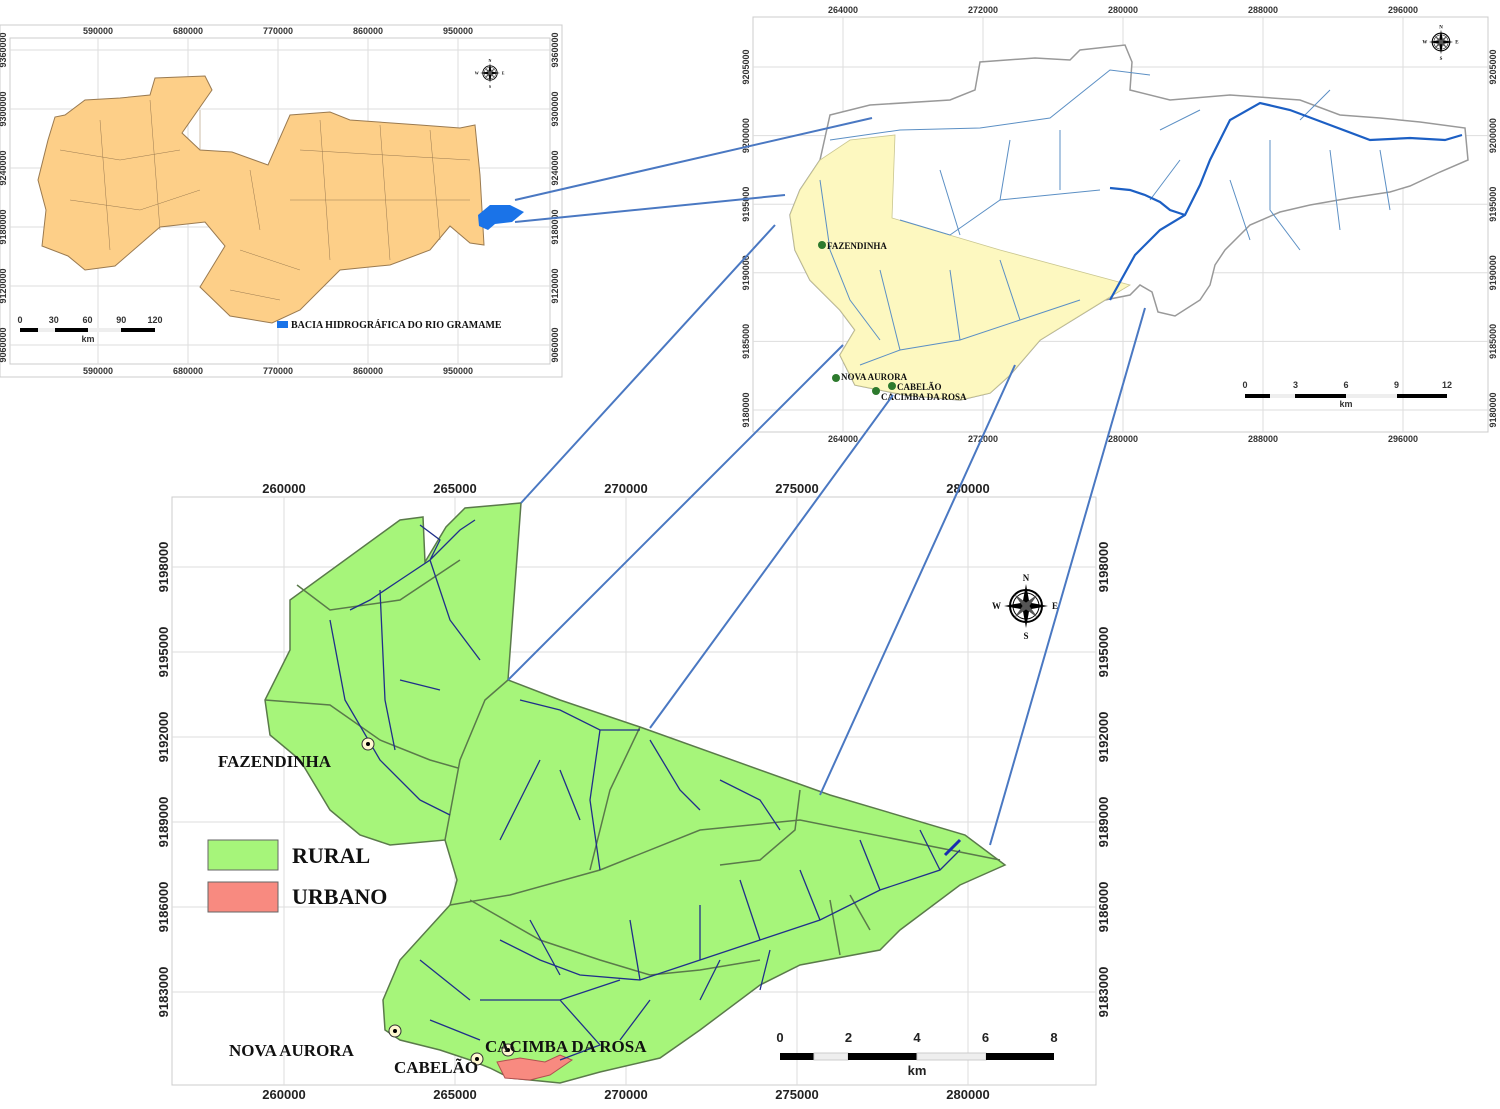 This screenshot has height=1109, width=1500. I want to click on scale-label: 60, so click(87, 320).